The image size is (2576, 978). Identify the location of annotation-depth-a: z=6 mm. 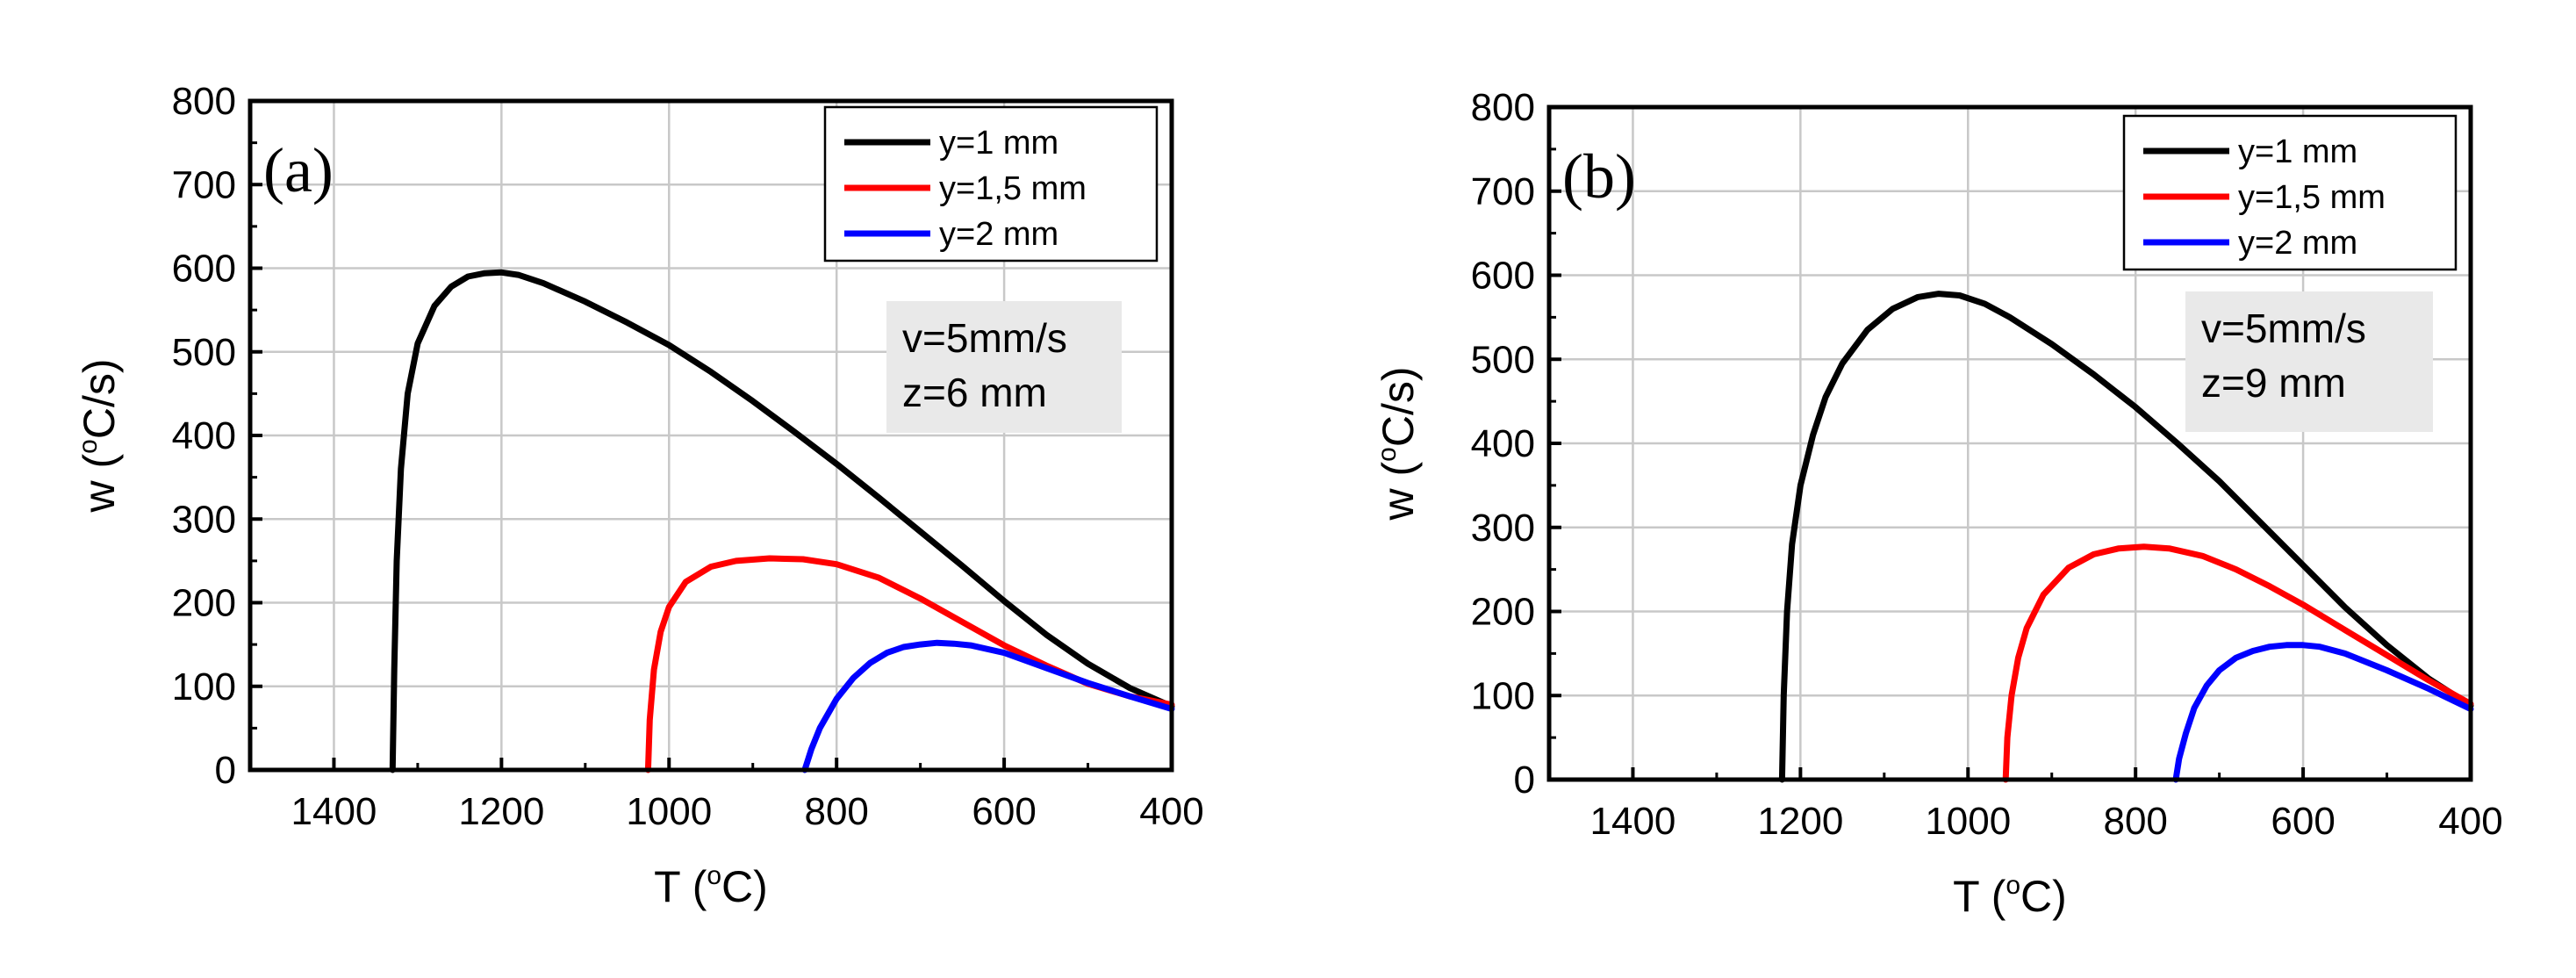
(975, 392).